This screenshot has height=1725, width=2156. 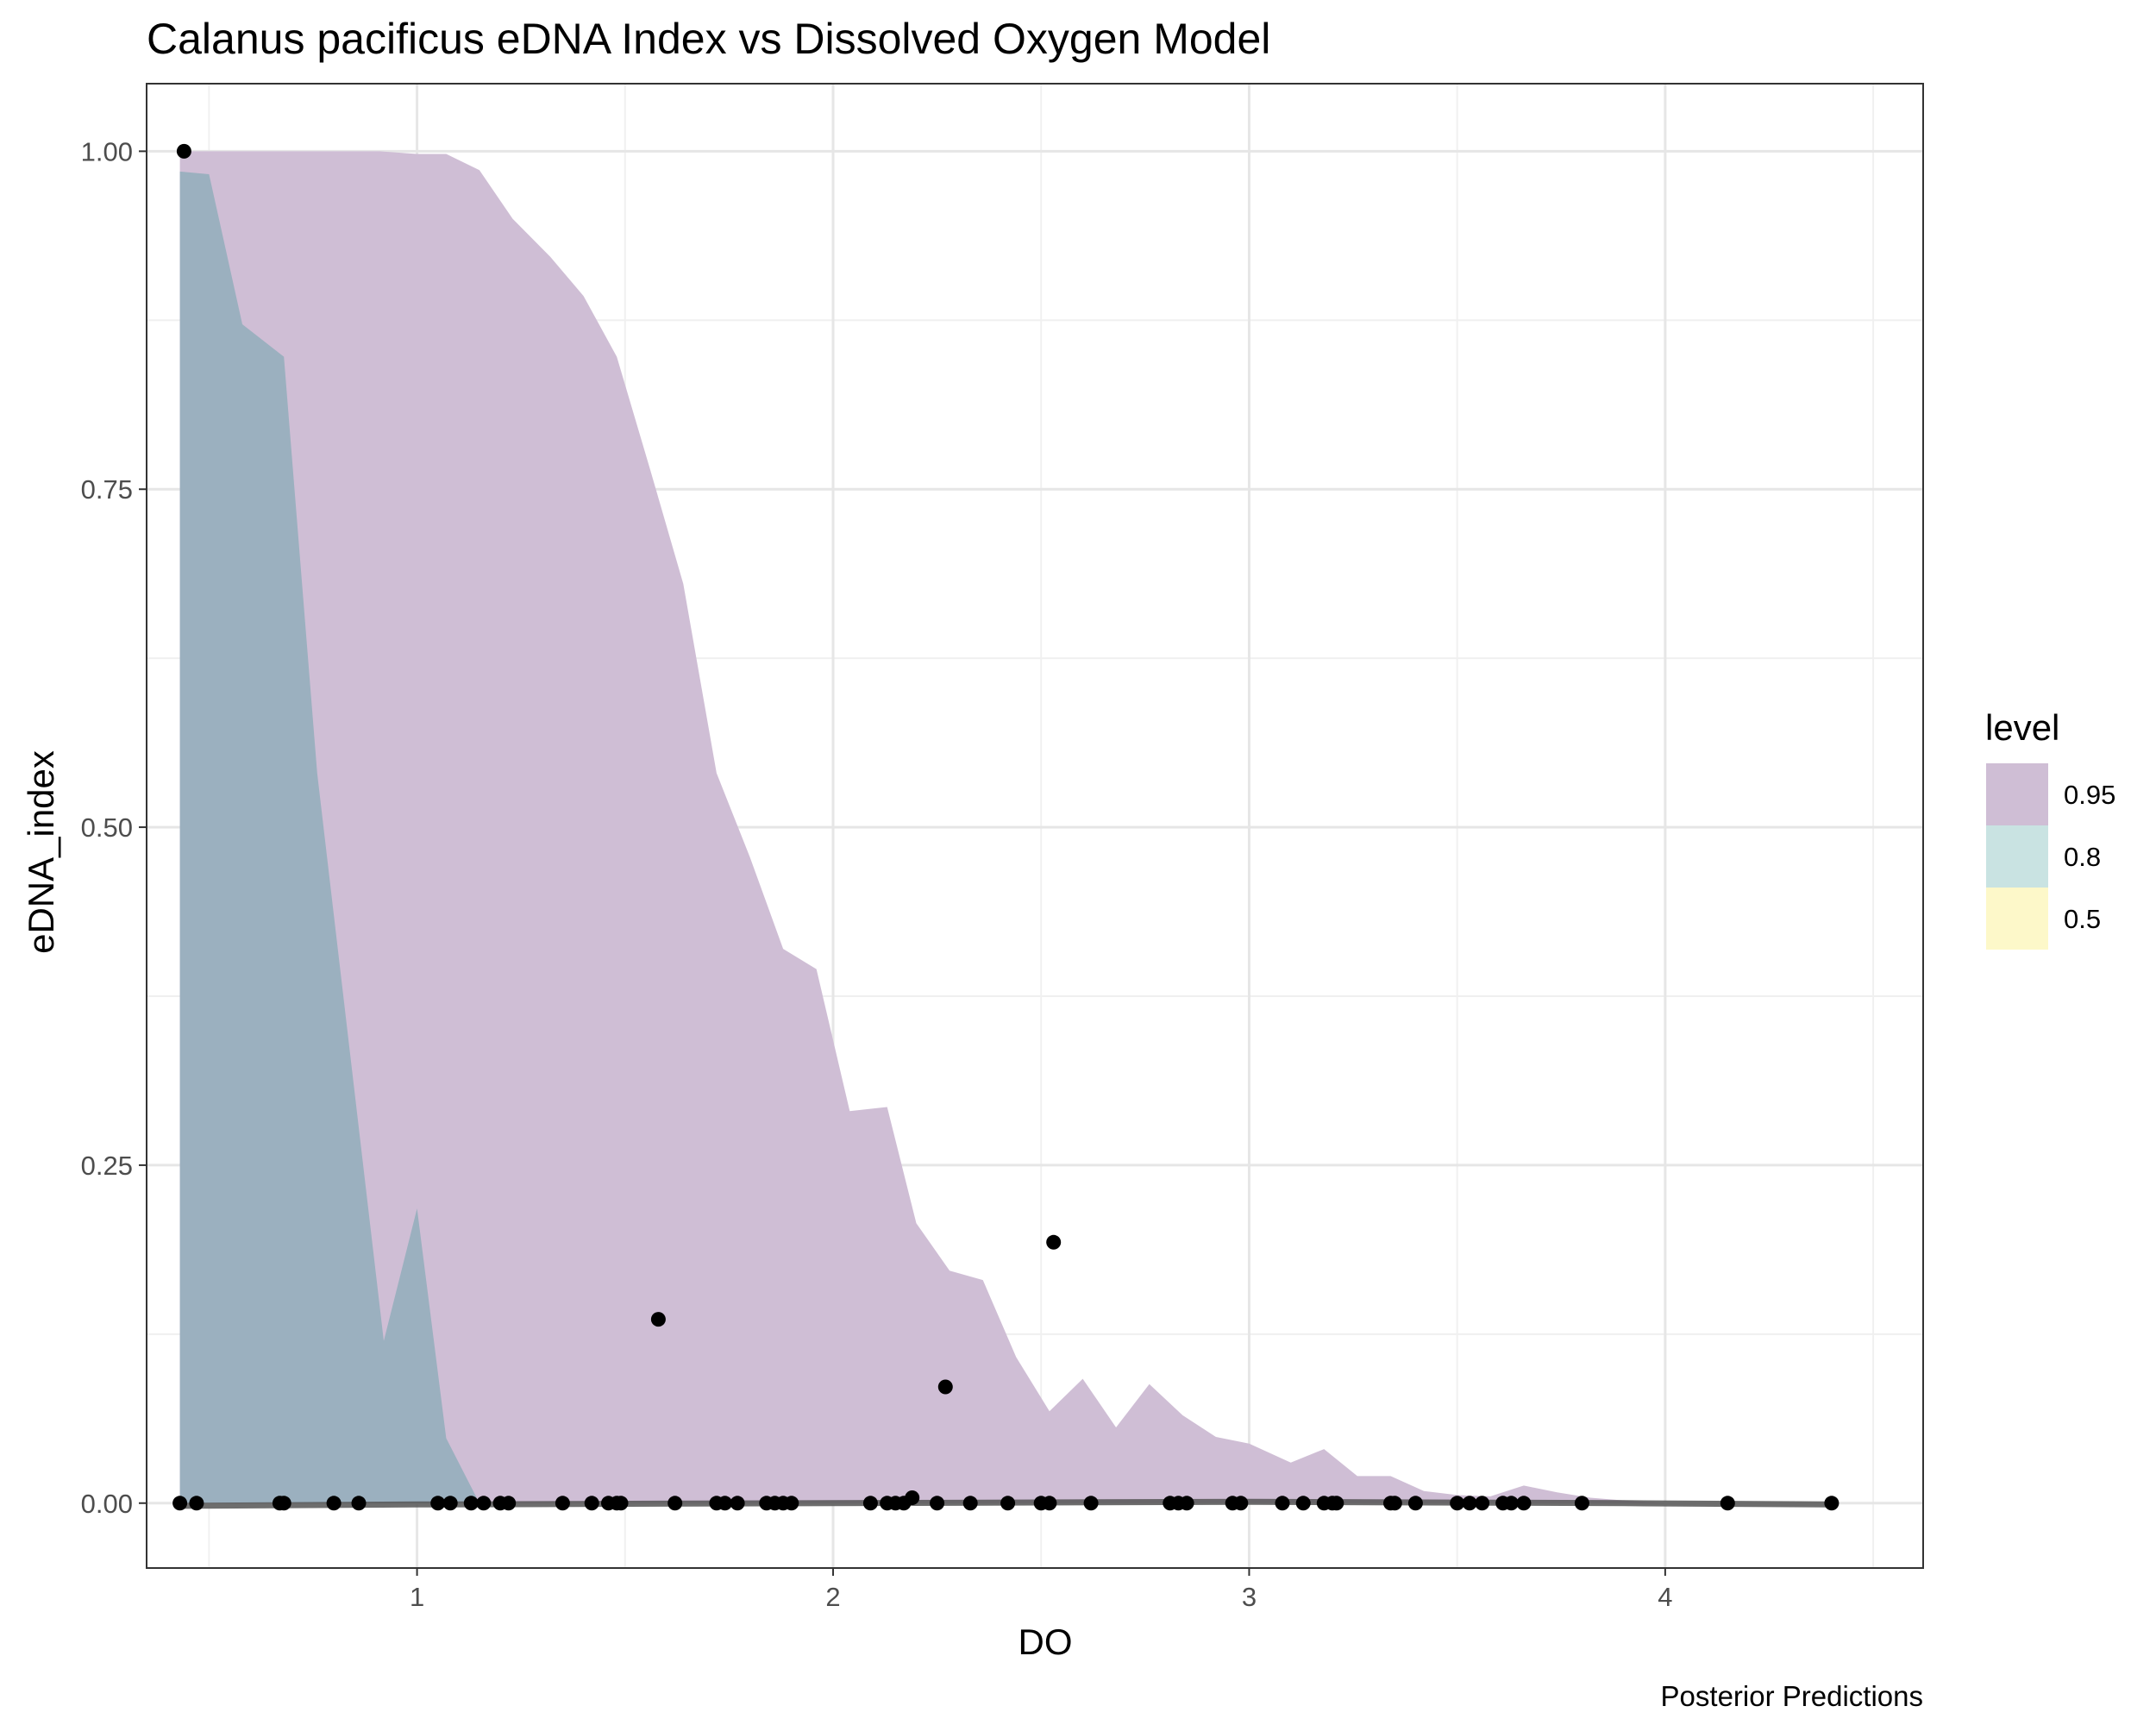 What do you see at coordinates (2082, 857) in the screenshot?
I see `legend-label: 0.8` at bounding box center [2082, 857].